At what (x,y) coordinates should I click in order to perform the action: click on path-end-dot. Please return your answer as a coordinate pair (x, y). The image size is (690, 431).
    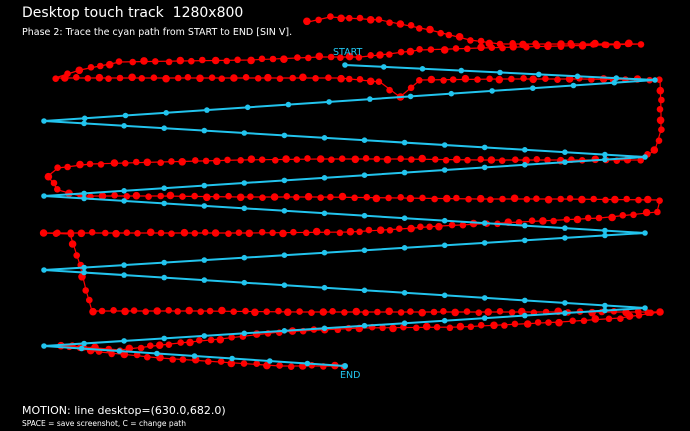
    Looking at the image, I should click on (345, 366).